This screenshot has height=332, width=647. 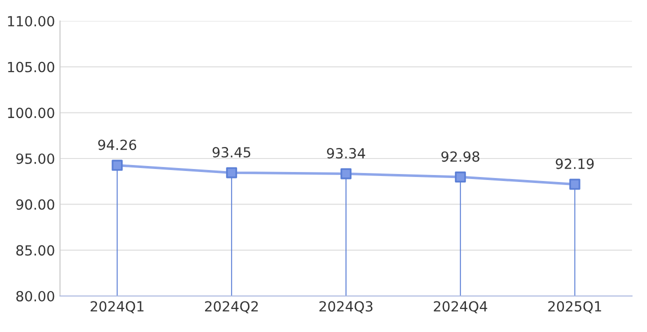 I want to click on x-tick-label: 2024Q4, so click(x=461, y=307).